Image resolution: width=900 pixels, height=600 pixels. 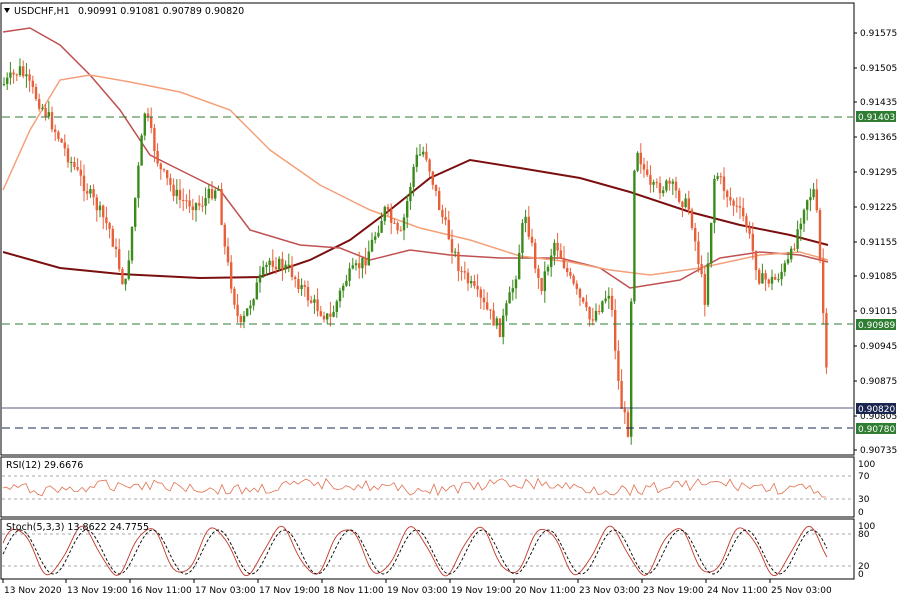 I want to click on current-price-tag: 0.90820, so click(x=876, y=409).